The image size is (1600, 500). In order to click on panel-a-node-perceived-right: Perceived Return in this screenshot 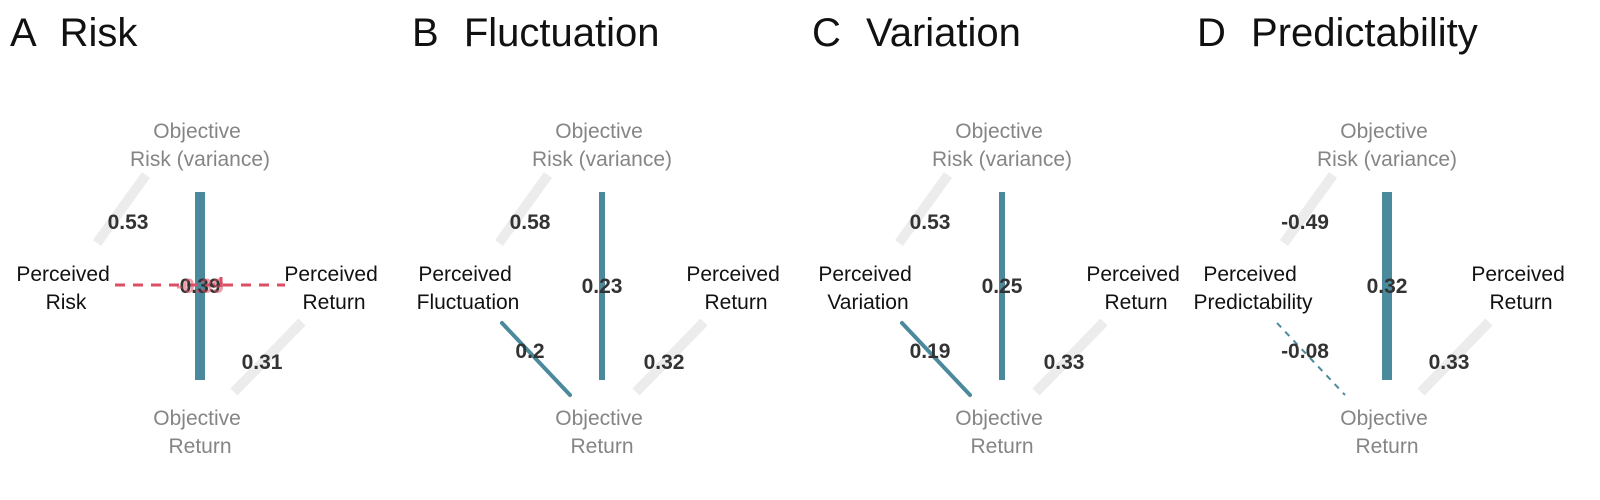, I will do `click(333, 288)`.